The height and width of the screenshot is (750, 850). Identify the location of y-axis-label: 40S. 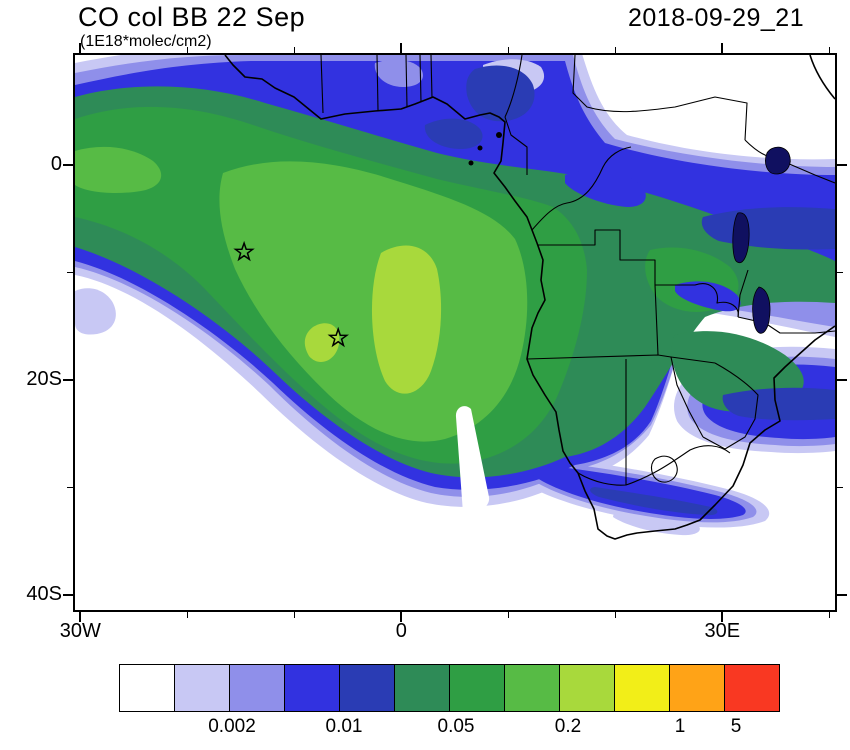
(44, 594).